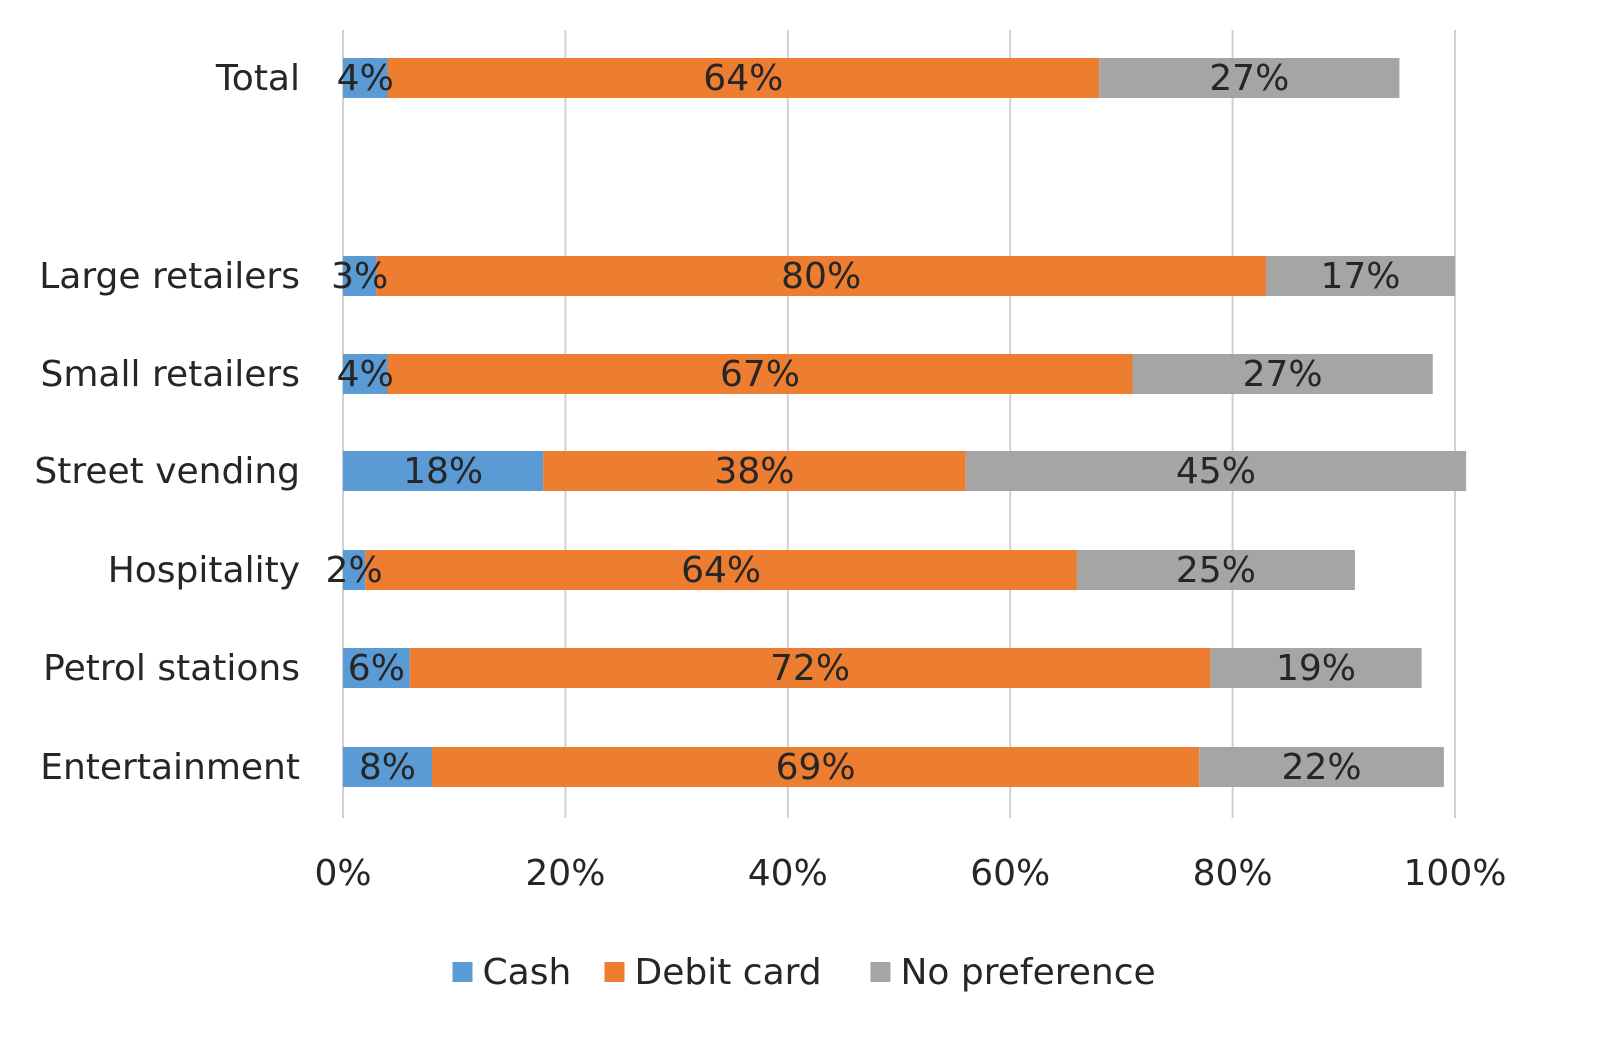 The height and width of the screenshot is (1038, 1600). I want to click on x-tick-label: 60%, so click(1010, 873).